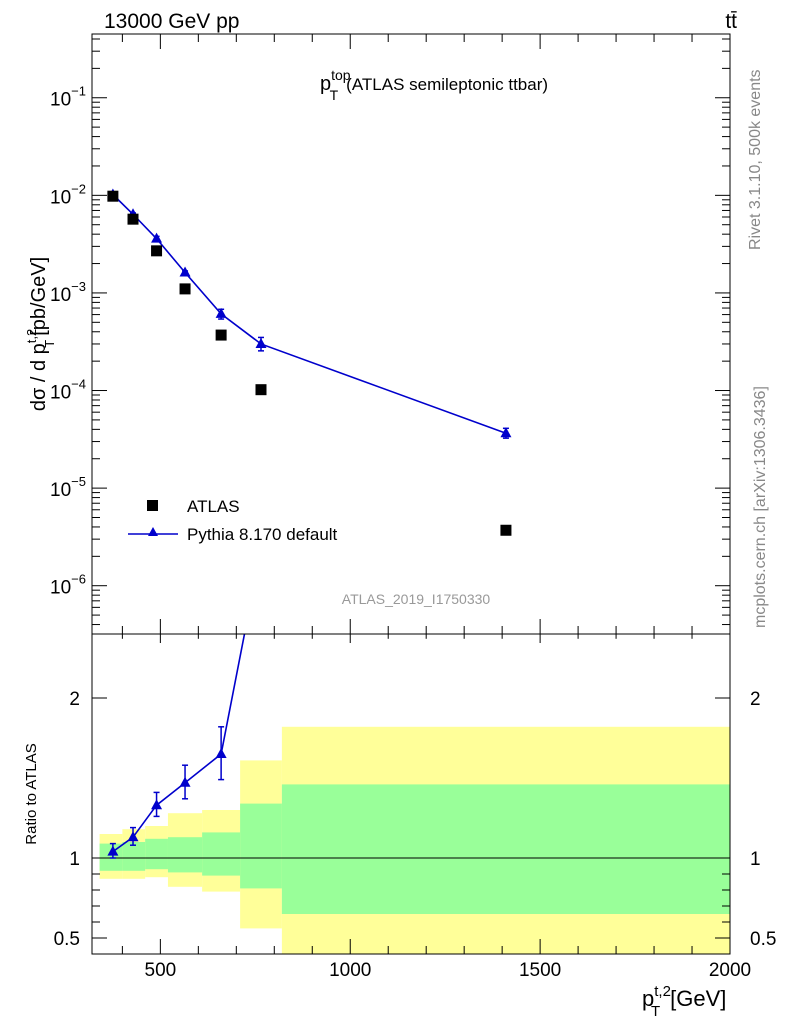 Image resolution: width=786 pixels, height=1024 pixels. I want to click on legend: ATLAS Pythia 8.170 default, so click(233, 520).